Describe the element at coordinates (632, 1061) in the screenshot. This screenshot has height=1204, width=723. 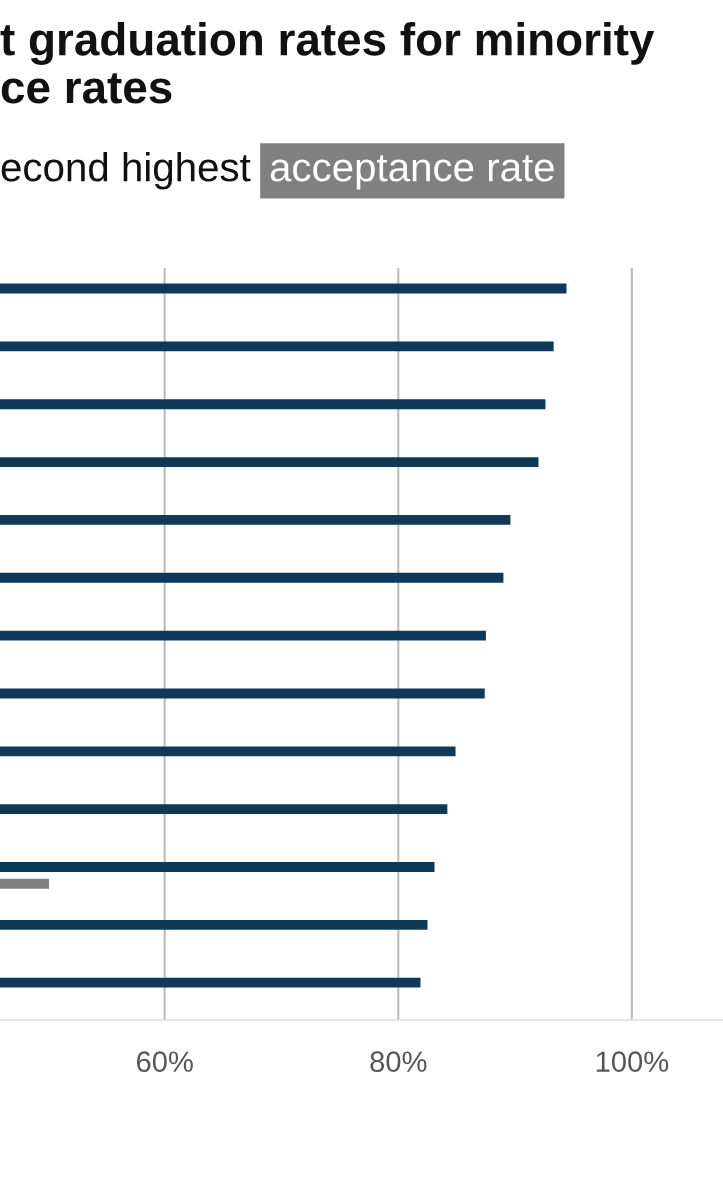
I see `x-tick-label: 100%` at that location.